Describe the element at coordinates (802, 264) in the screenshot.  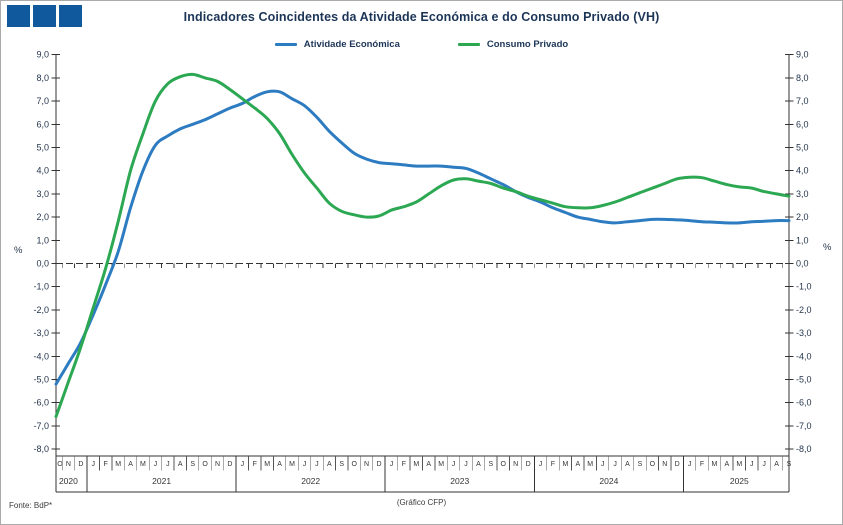
I see `ytick-label-right: 0,0` at that location.